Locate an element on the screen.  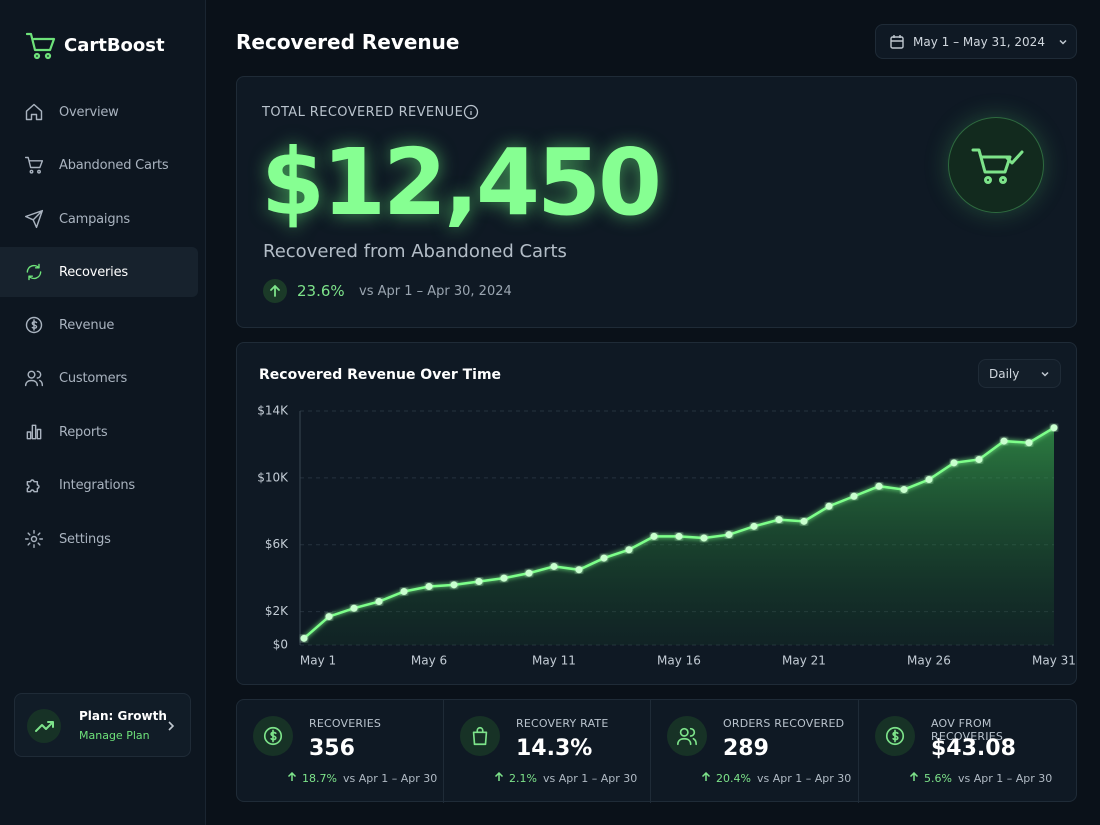
kpi-label: AOV FROM RECOVERIES is located at coordinates (967, 730).